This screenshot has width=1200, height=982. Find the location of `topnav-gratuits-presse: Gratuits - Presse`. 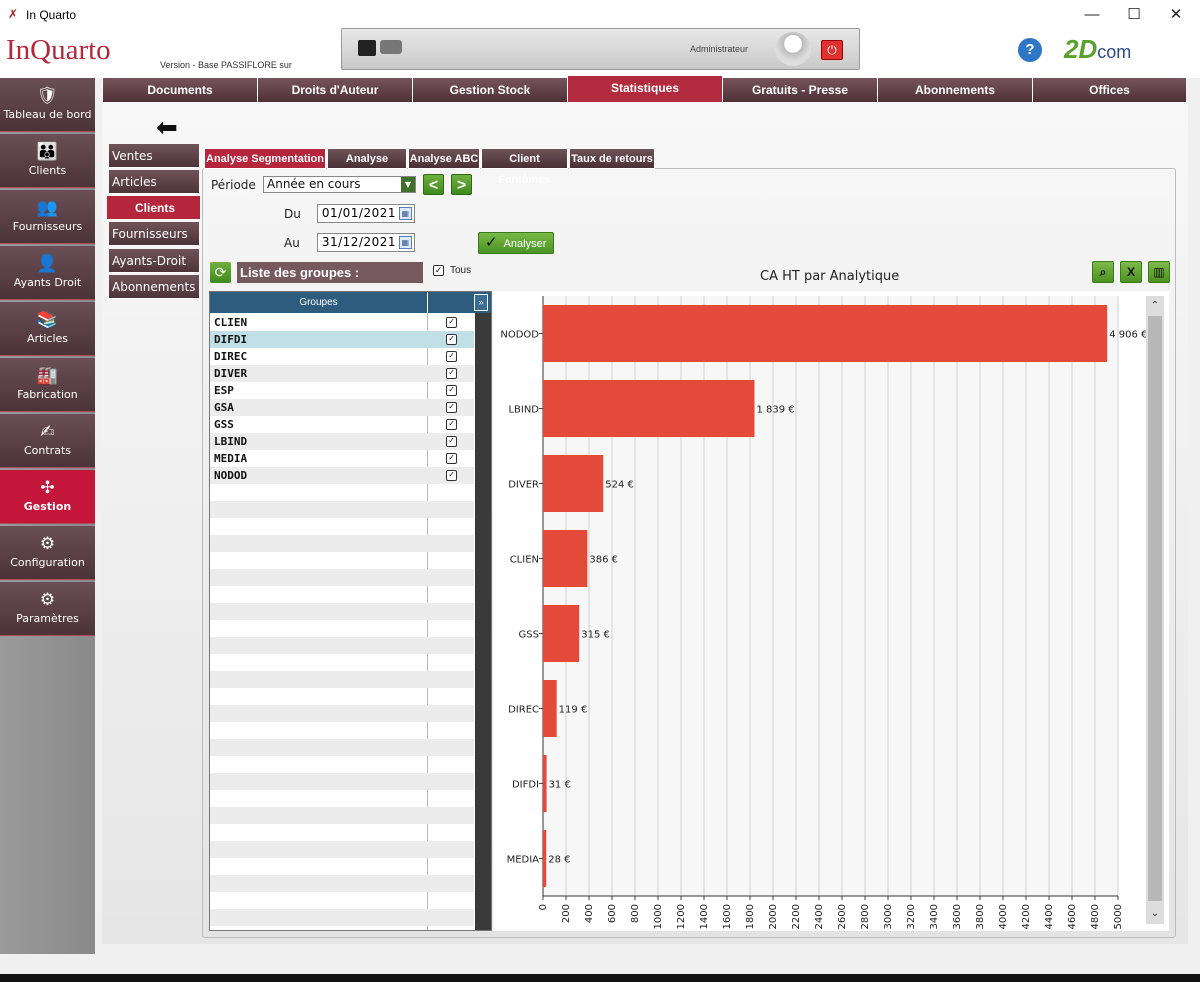

topnav-gratuits-presse: Gratuits - Presse is located at coordinates (799, 90).